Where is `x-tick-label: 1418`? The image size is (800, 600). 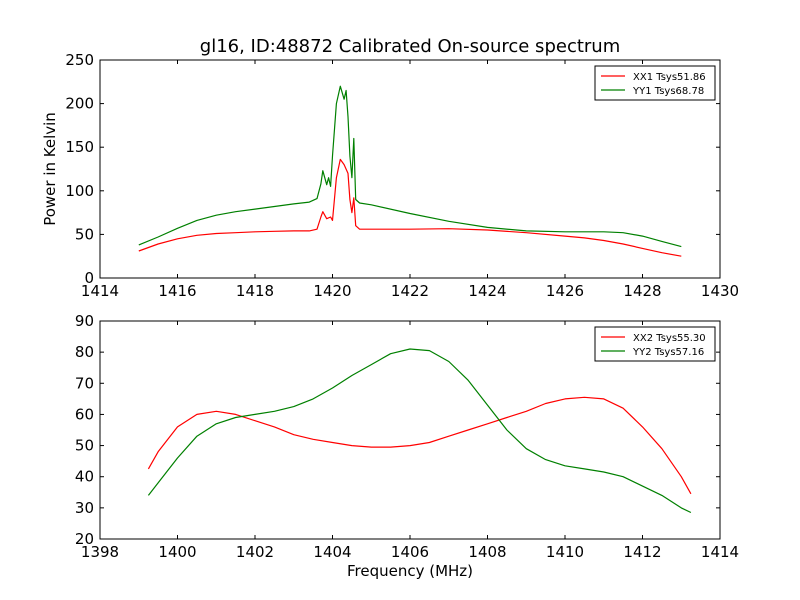
x-tick-label: 1418 is located at coordinates (255, 291).